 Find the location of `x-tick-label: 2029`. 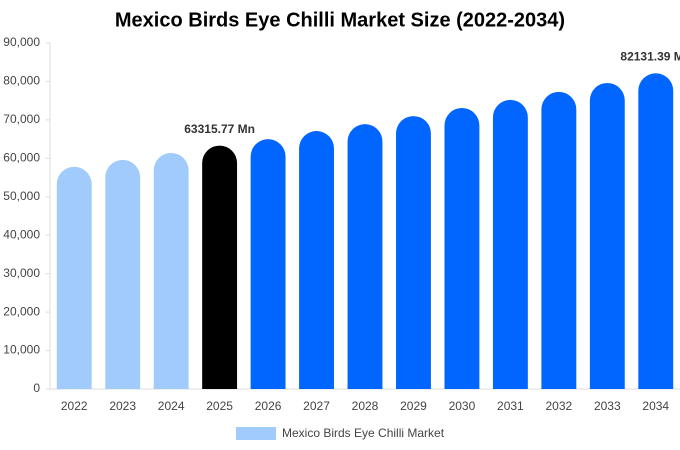

x-tick-label: 2029 is located at coordinates (413, 406).